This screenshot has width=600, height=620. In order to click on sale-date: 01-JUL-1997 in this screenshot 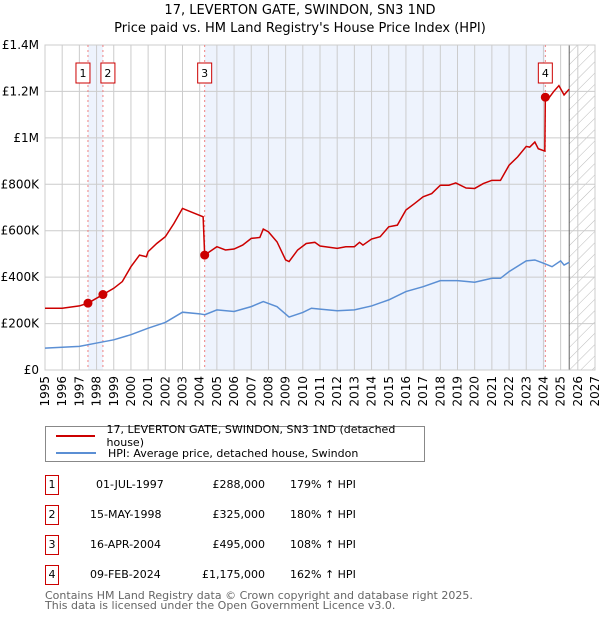, I will do `click(130, 484)`.